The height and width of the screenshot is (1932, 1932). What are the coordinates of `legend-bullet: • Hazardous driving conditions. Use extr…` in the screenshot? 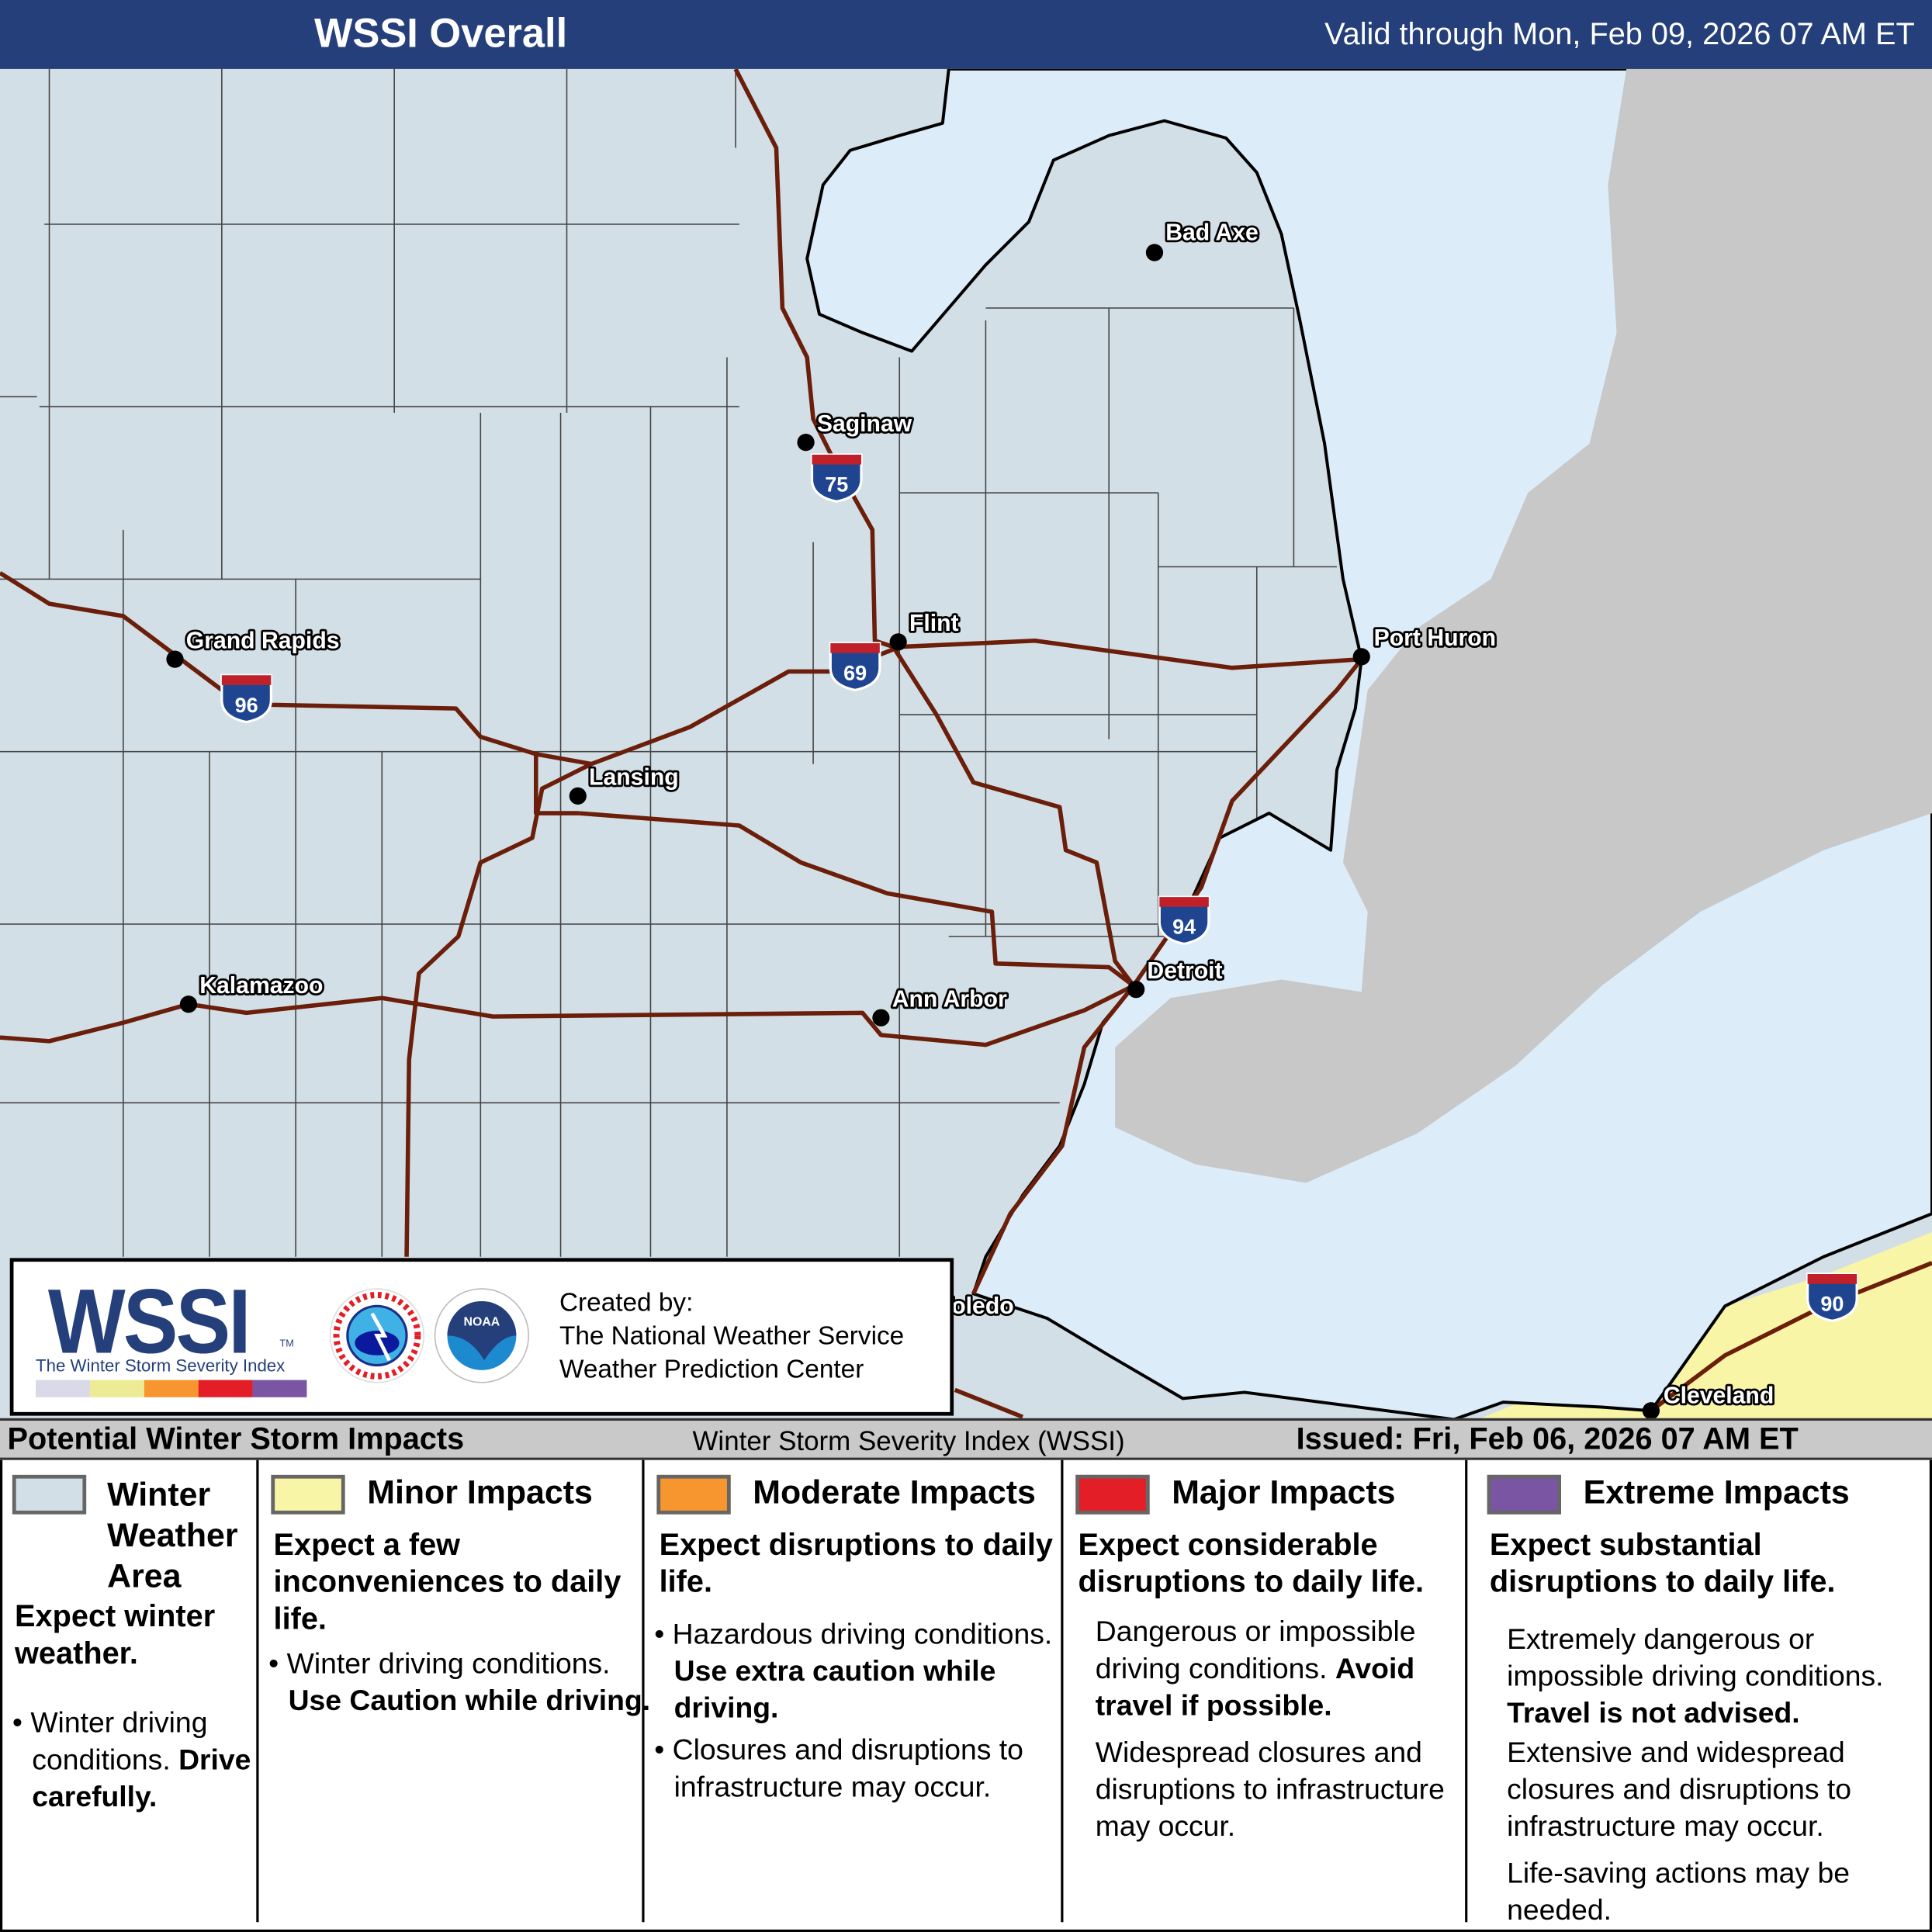 It's located at (853, 1671).